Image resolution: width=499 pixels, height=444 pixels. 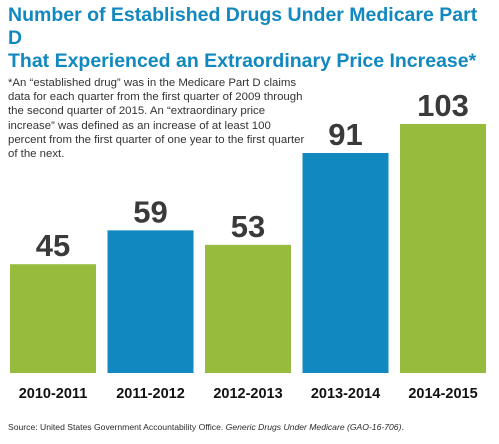 I want to click on category-label-2011-2012: 2011-2012, so click(x=150, y=394).